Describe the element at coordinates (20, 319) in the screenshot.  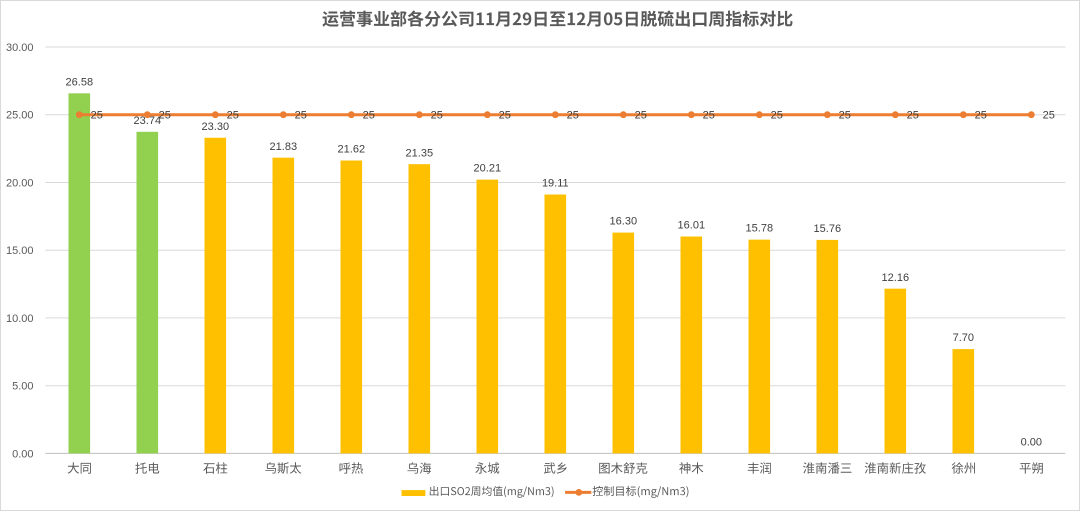
I see `svg-text: 10.00` at that location.